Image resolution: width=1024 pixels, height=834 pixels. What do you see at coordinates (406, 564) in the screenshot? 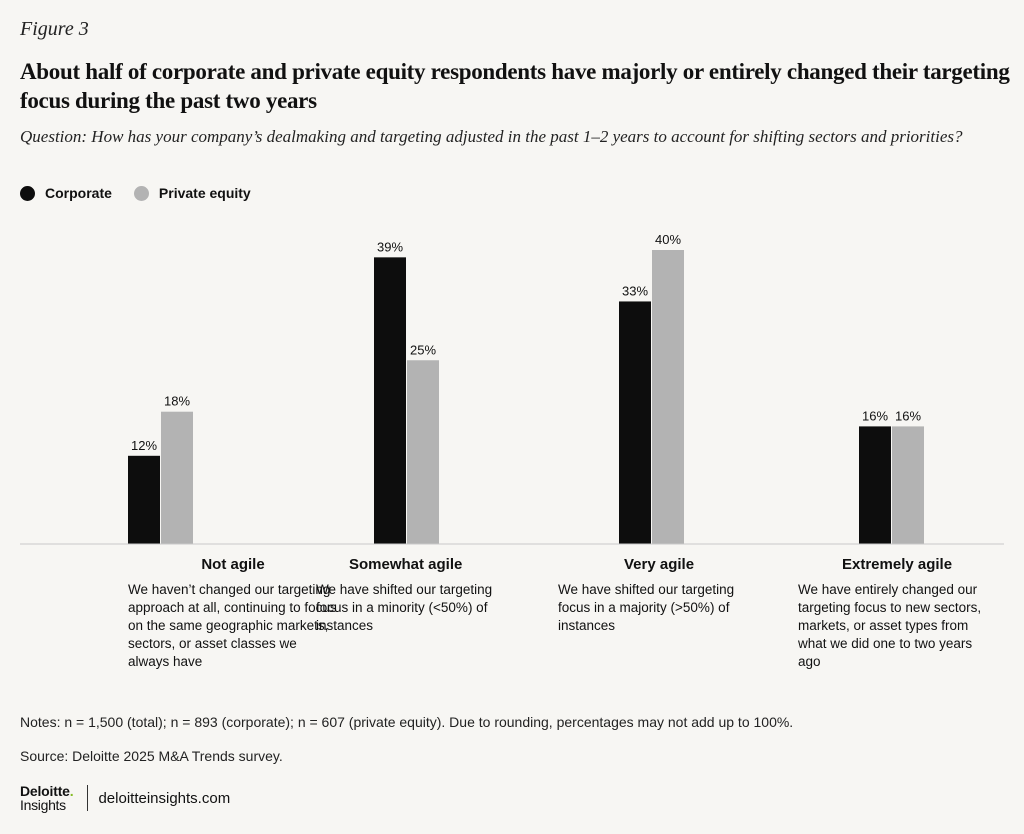
I see `category-name: Somewhat agile` at bounding box center [406, 564].